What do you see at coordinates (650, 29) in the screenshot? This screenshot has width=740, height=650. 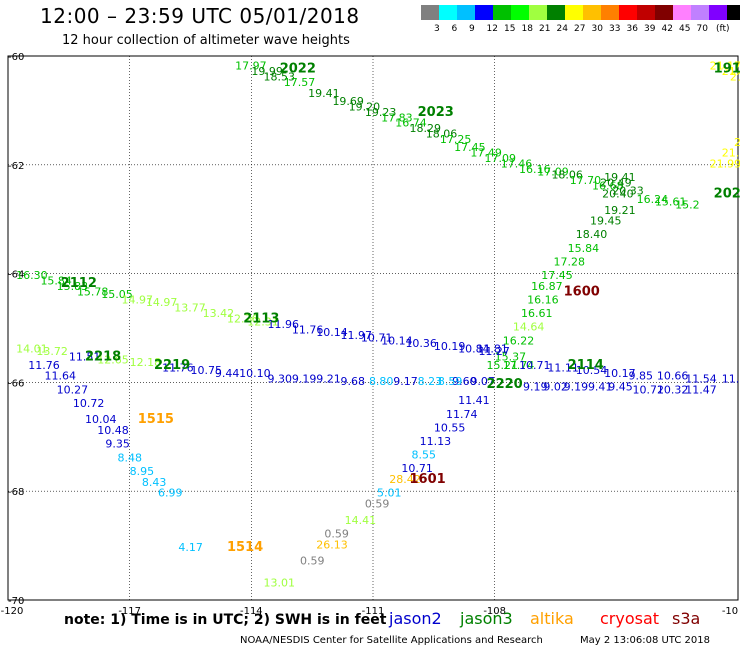 I see `color-scale-label: 39` at bounding box center [650, 29].